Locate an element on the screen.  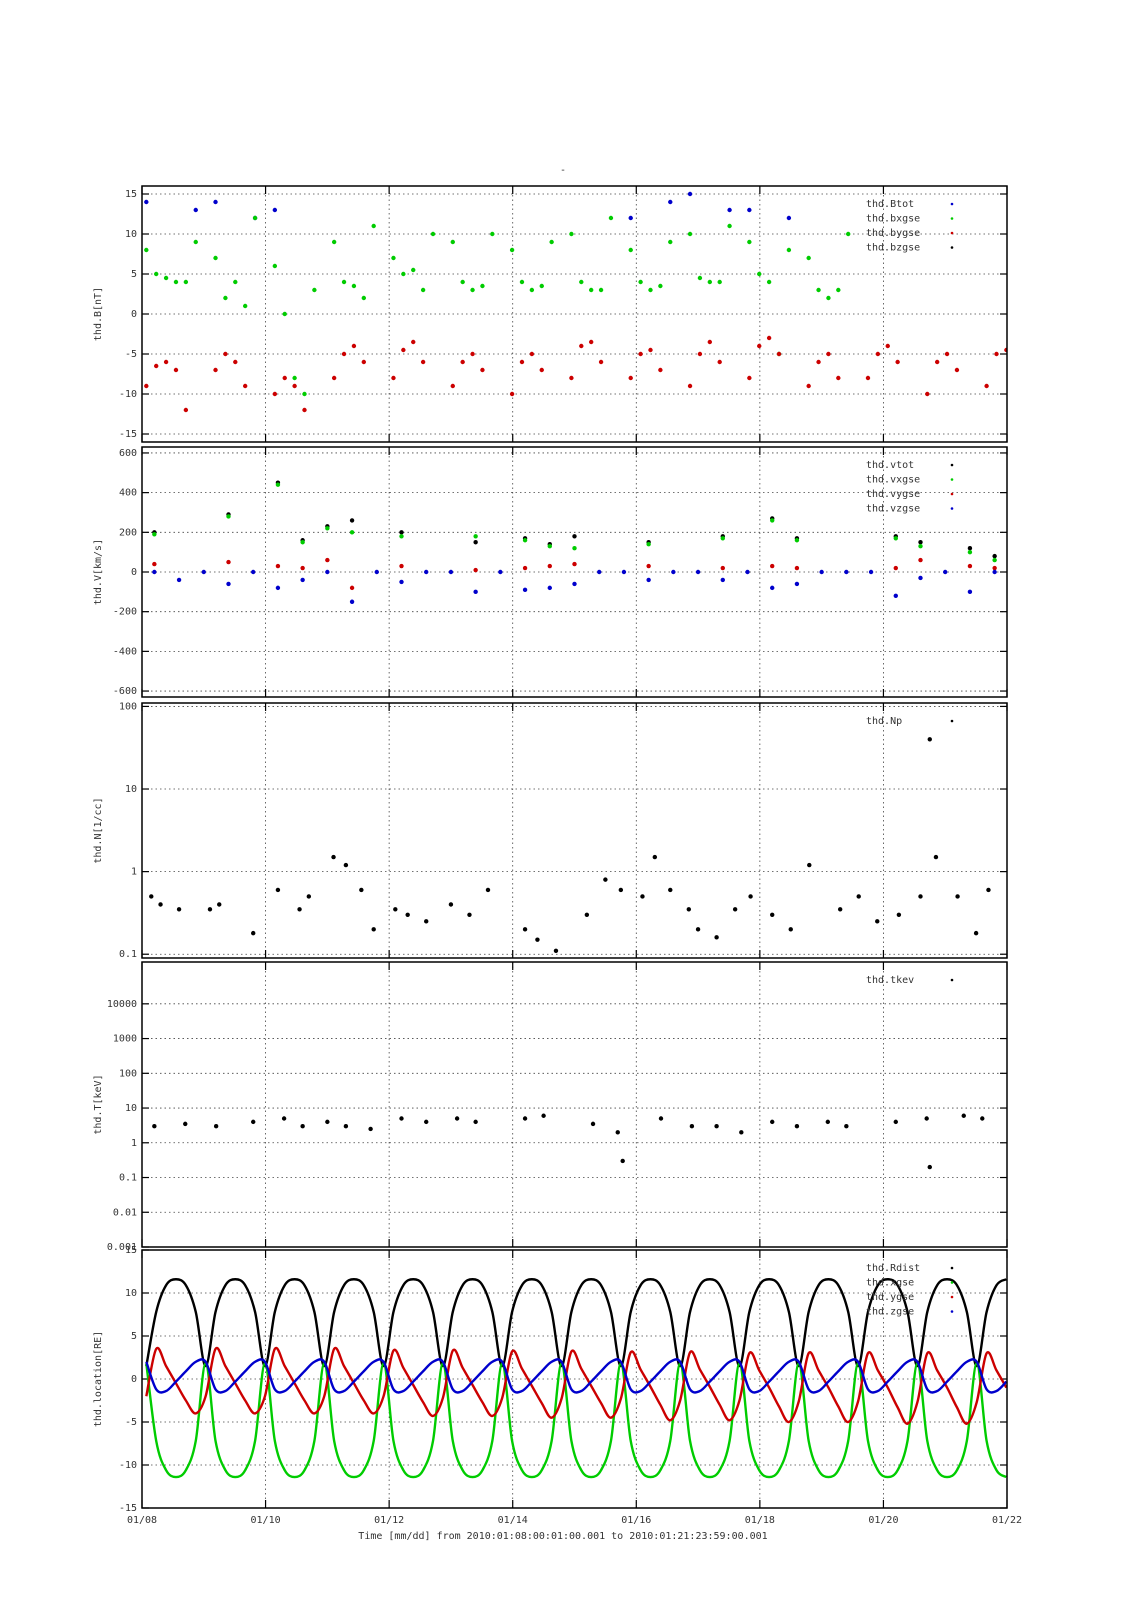
y-tick-label: 0 is located at coordinates (134, 314).